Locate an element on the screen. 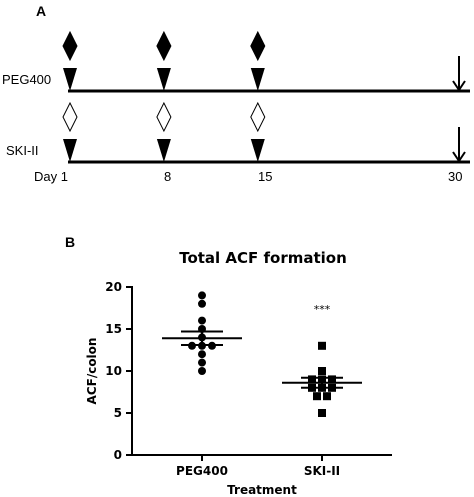 This screenshot has width=474, height=497. y-tick-label-5: 5 is located at coordinates (118, 413).